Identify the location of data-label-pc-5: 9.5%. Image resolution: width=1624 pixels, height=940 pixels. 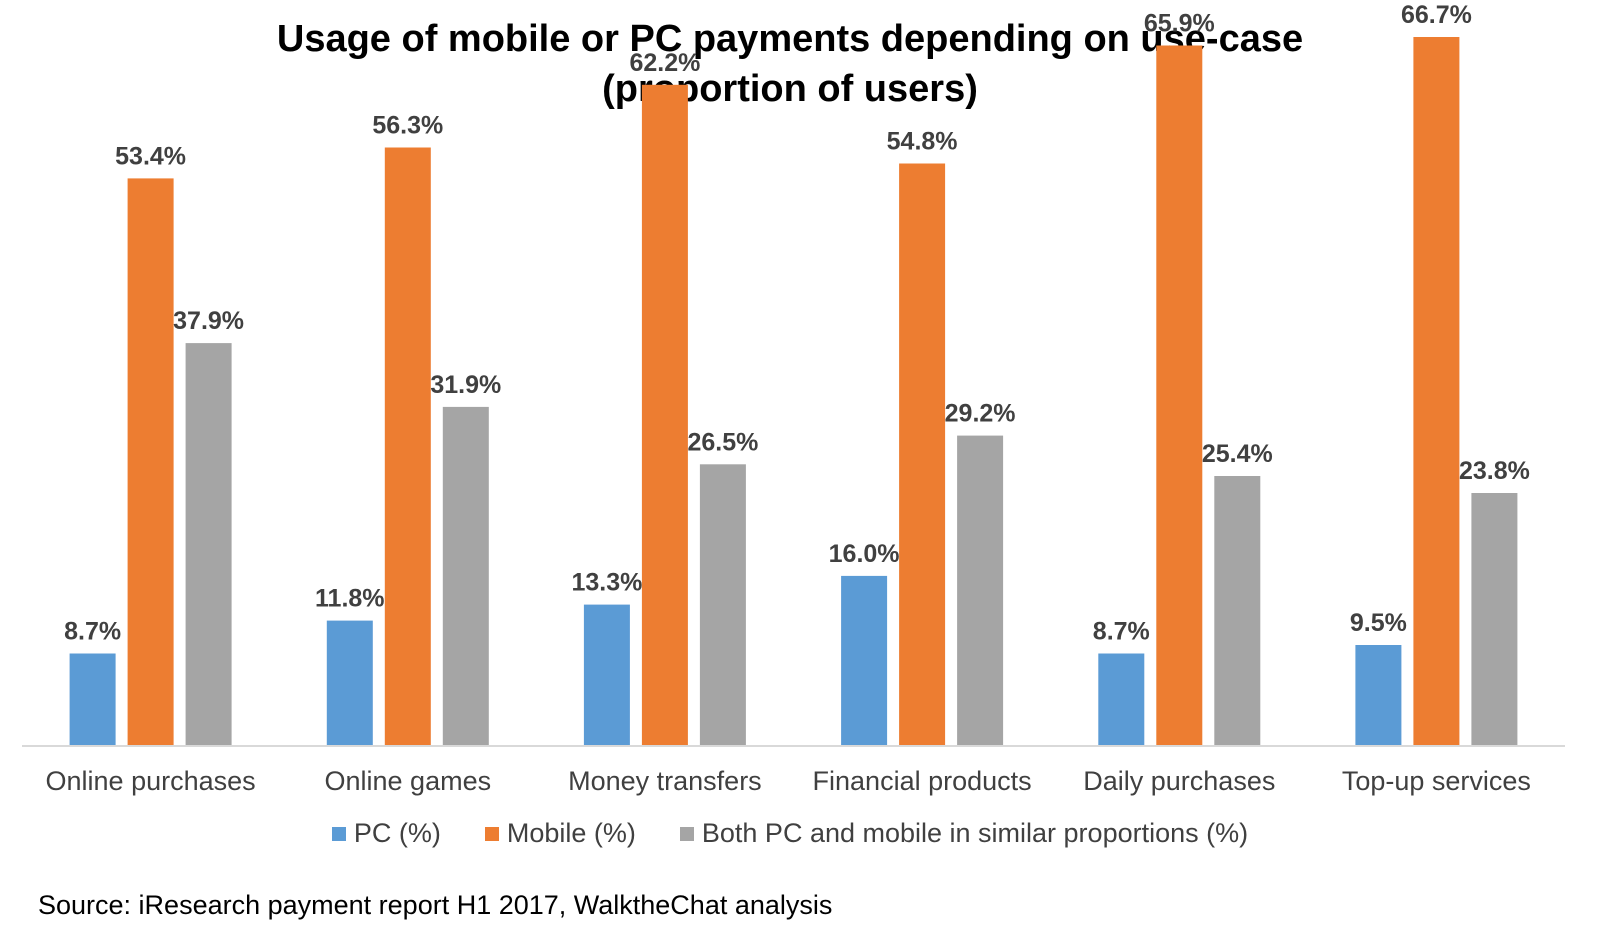
(1378, 623).